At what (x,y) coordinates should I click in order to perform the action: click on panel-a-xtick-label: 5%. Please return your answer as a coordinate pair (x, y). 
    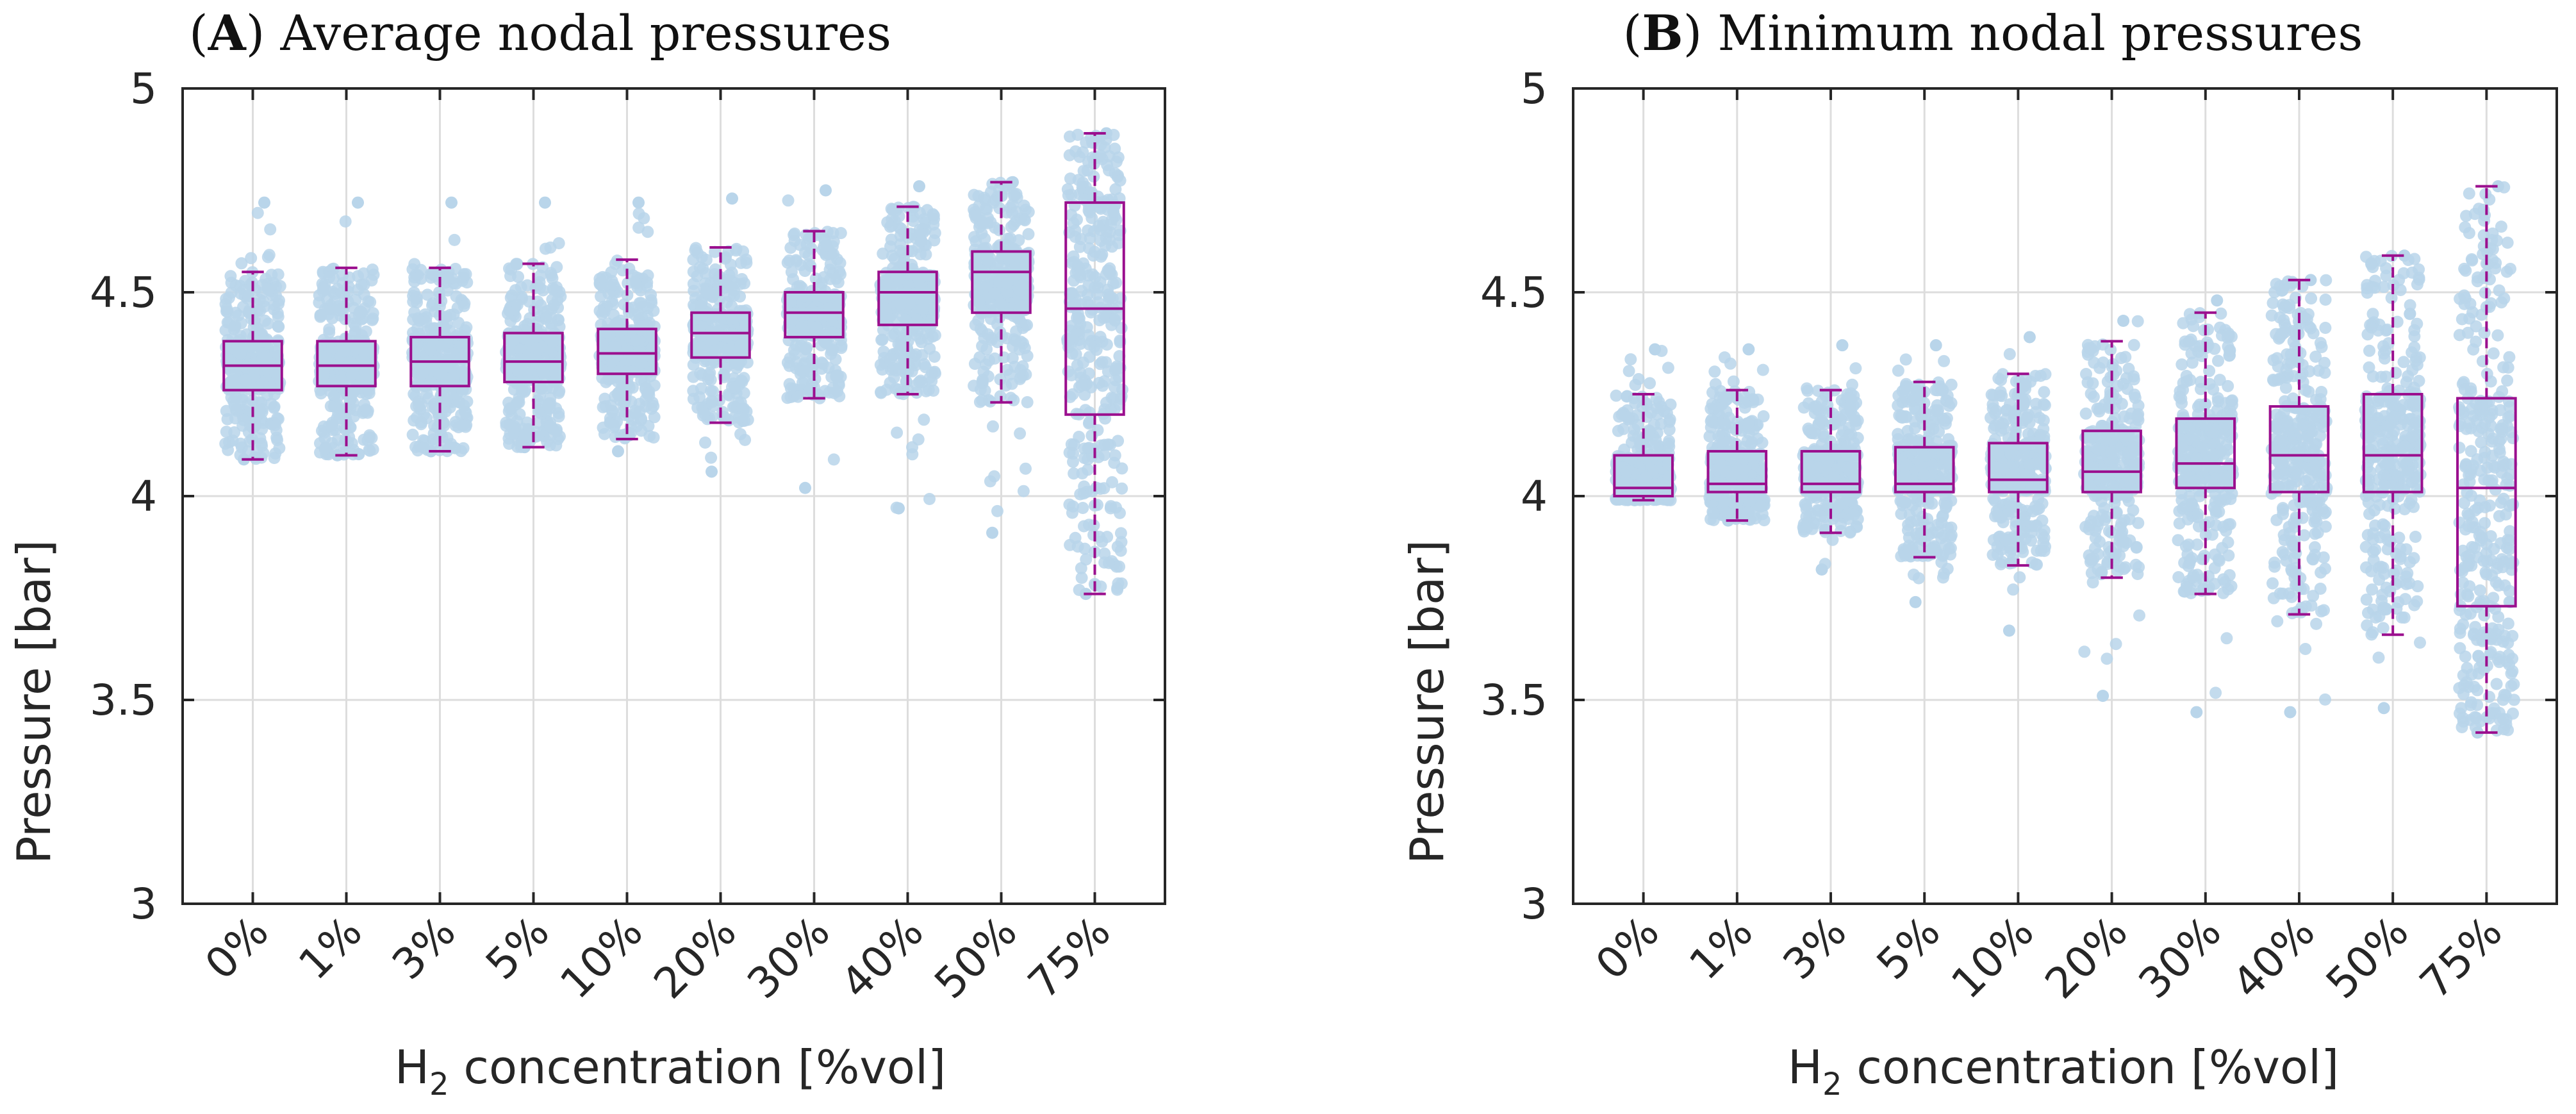
    Looking at the image, I should click on (517, 948).